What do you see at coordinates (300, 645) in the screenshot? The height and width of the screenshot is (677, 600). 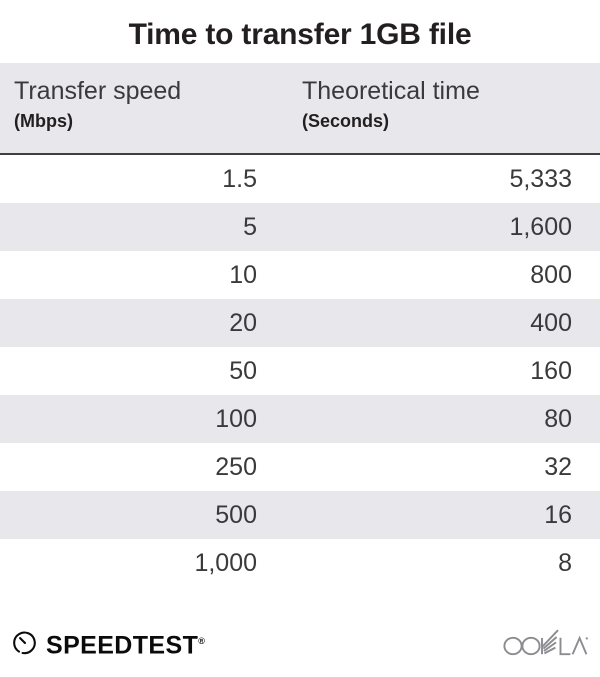 I see `footer: SPEEDTEST®` at bounding box center [300, 645].